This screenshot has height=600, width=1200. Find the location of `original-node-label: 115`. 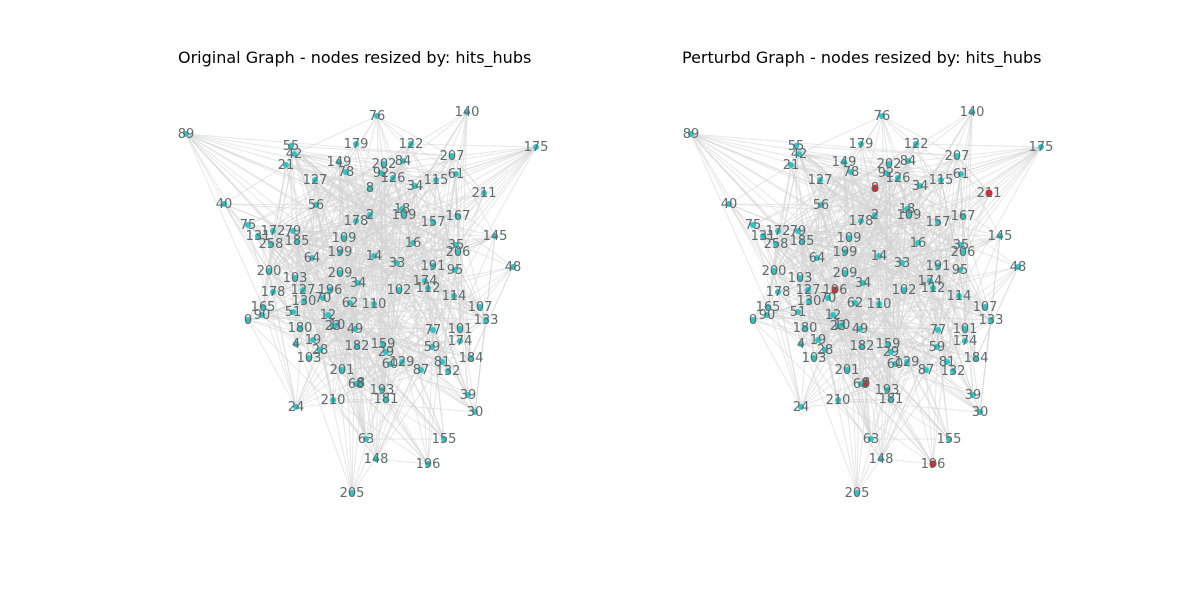

original-node-label: 115 is located at coordinates (436, 180).